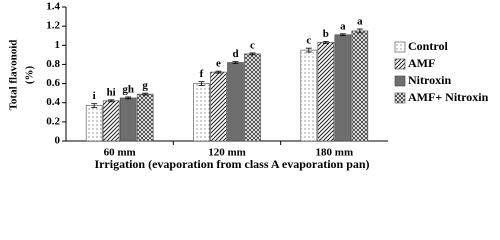 Image resolution: width=500 pixels, height=240 pixels. Describe the element at coordinates (58, 141) in the screenshot. I see `y-tick-label: 0` at that location.